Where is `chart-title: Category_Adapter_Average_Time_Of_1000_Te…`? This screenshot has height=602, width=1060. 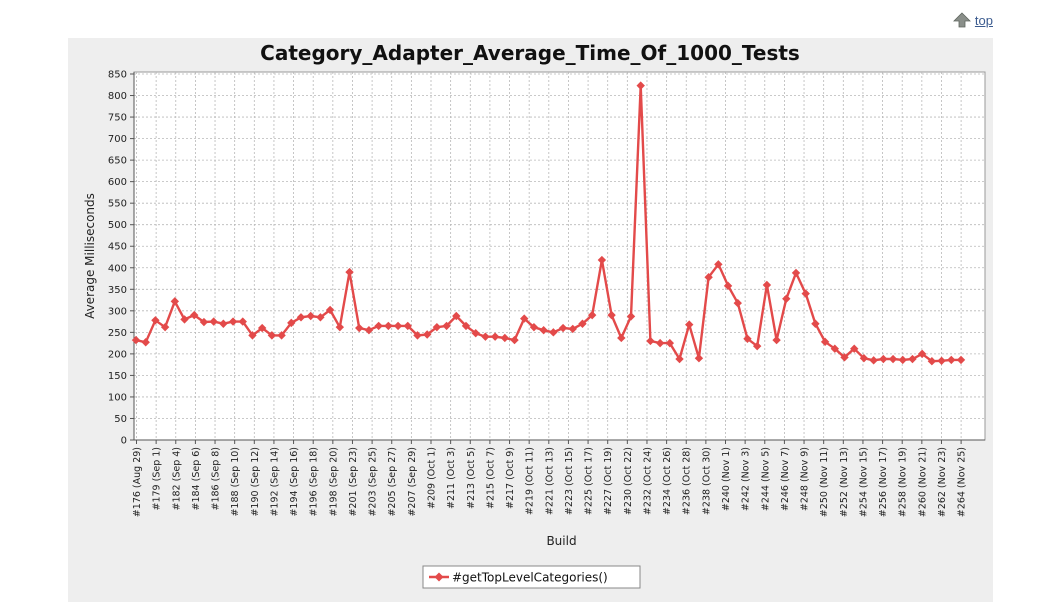
chart-title: Category_Adapter_Average_Time_Of_1000_Te… is located at coordinates (530, 53).